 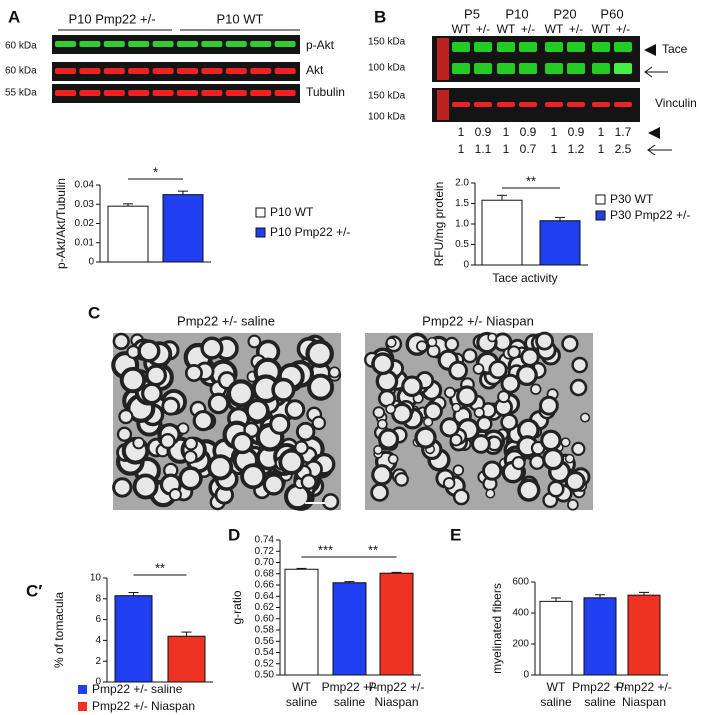 What do you see at coordinates (111, 18) in the screenshot?
I see `blot-group: P10 Pmp22 +/-` at bounding box center [111, 18].